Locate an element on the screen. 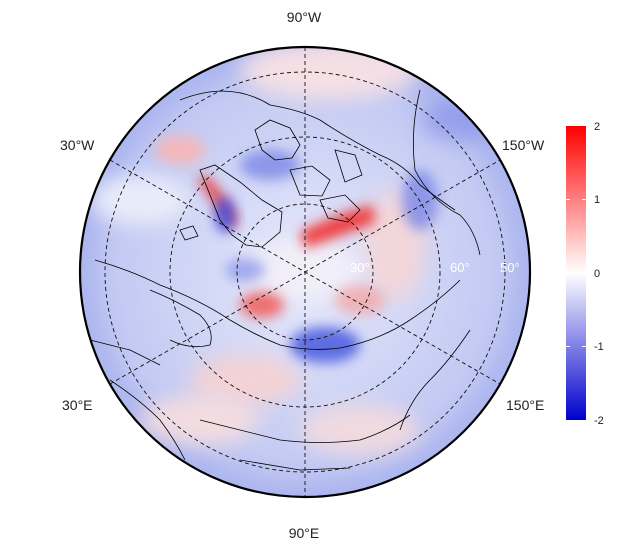 This screenshot has width=625, height=552. lon-label-lower-right: 150°E is located at coordinates (525, 405).